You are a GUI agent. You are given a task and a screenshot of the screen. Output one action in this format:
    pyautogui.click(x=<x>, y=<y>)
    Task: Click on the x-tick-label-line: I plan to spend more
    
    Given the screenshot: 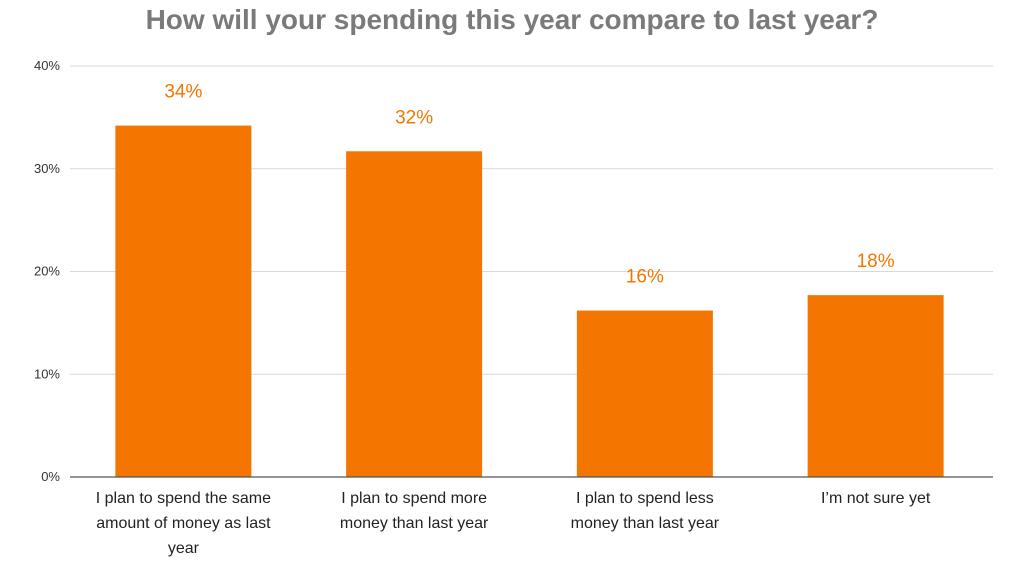 What is the action you would take?
    pyautogui.click(x=414, y=498)
    